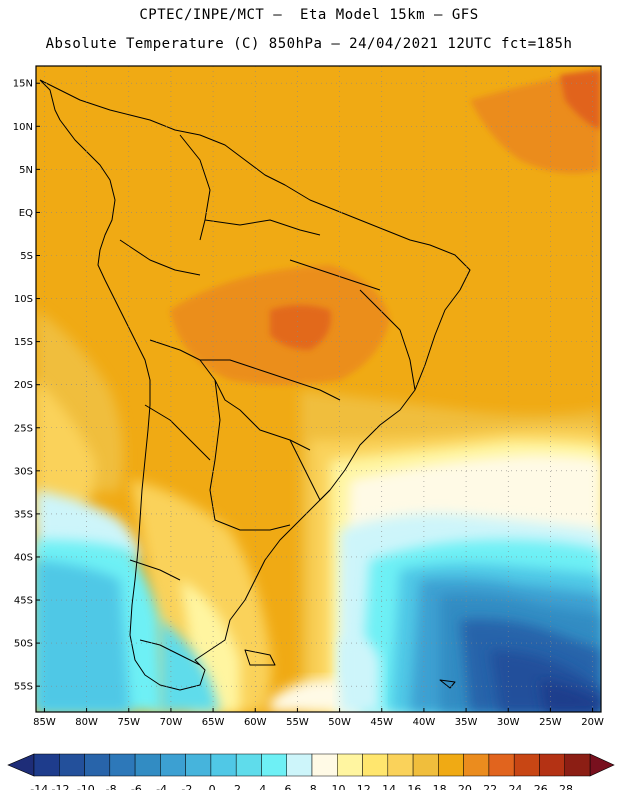 This screenshot has height=800, width=618. Describe the element at coordinates (237, 786) in the screenshot. I see `colorbar-label: 2` at that location.